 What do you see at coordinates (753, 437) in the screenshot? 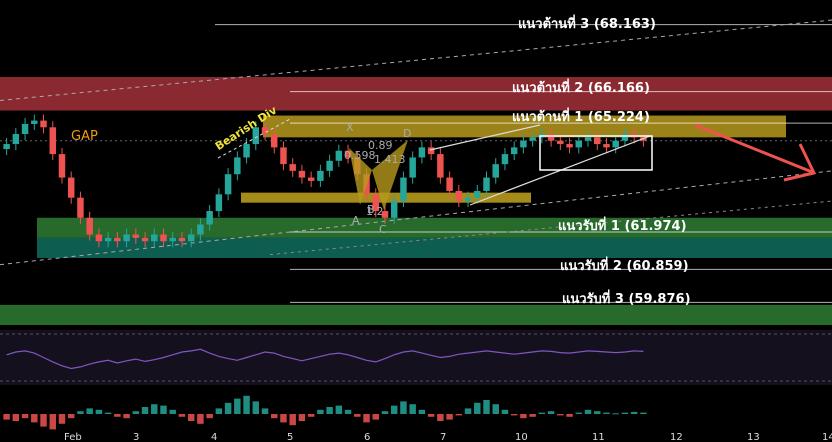
I see `x-tick-label: 13` at bounding box center [753, 437].